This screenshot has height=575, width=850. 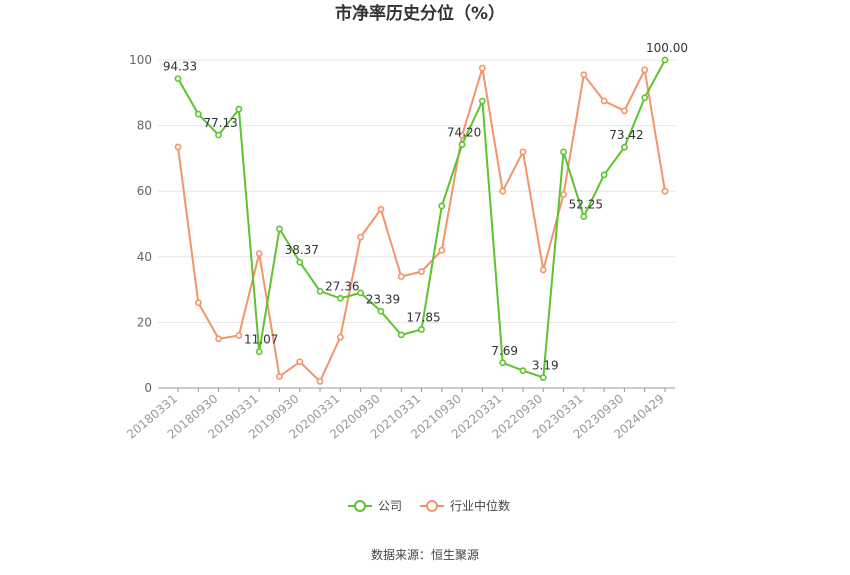 What do you see at coordinates (383, 299) in the screenshot?
I see `data-label: 23.39` at bounding box center [383, 299].